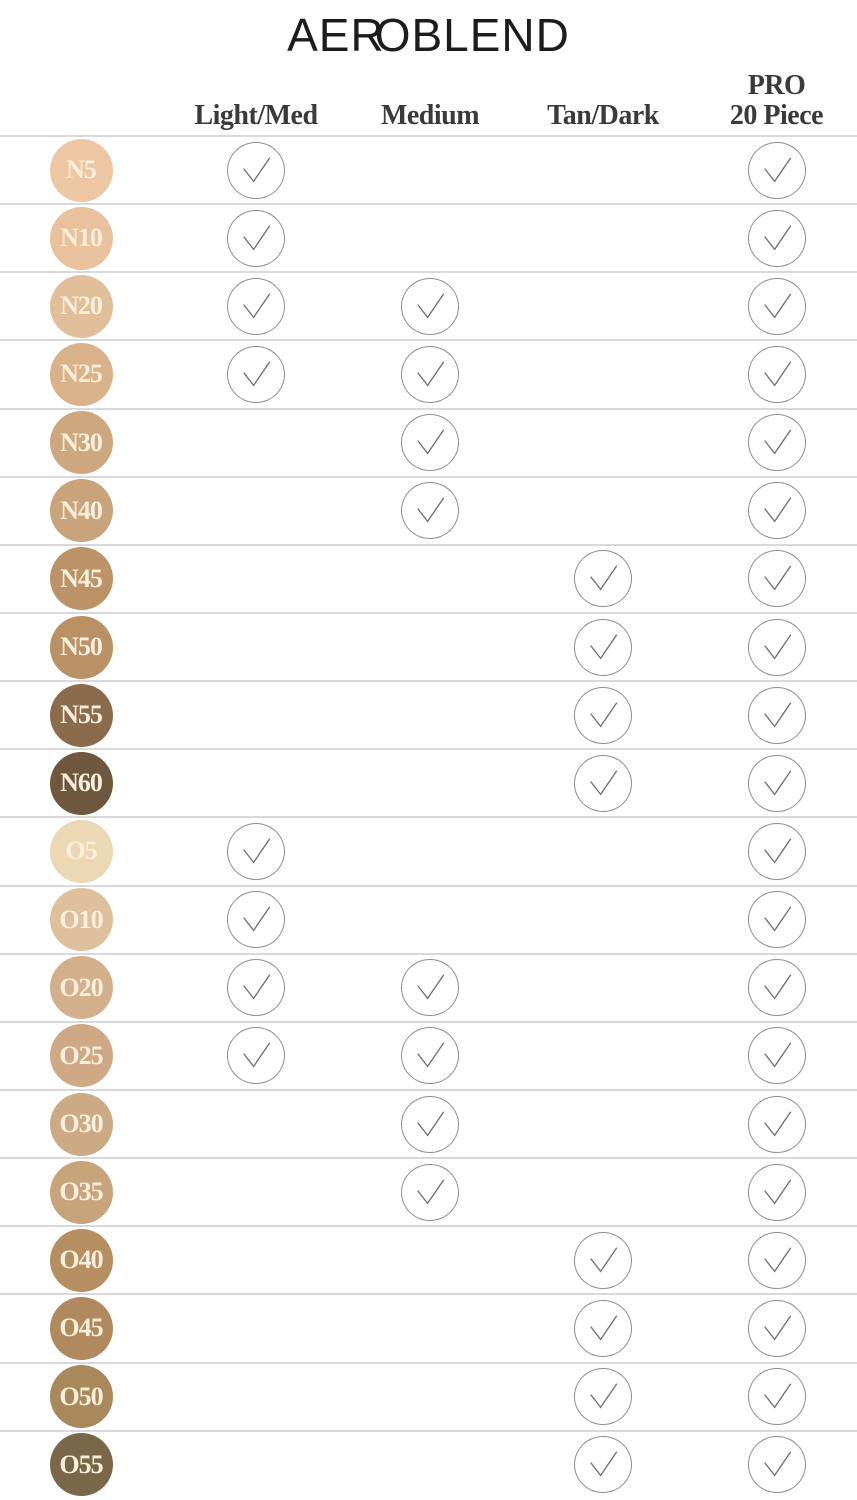 Image resolution: width=857 pixels, height=1500 pixels. I want to click on shade-label: O5, so click(81, 851).